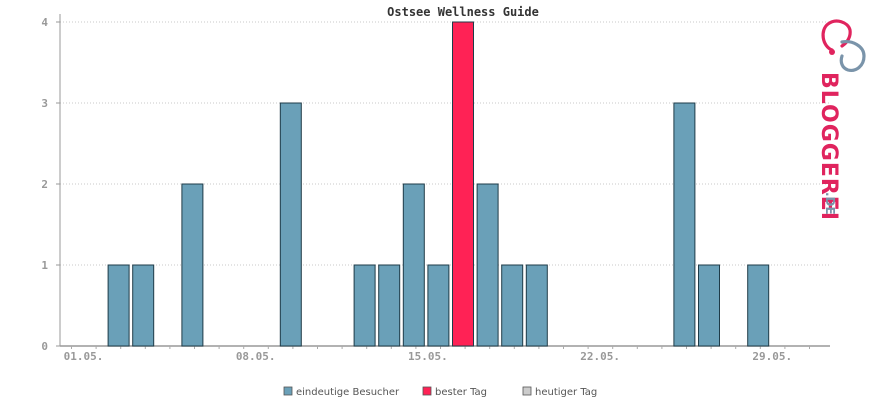 This screenshot has width=870, height=400. What do you see at coordinates (348, 392) in the screenshot?
I see `legend-label-visitors: eindeutige Besucher` at bounding box center [348, 392].